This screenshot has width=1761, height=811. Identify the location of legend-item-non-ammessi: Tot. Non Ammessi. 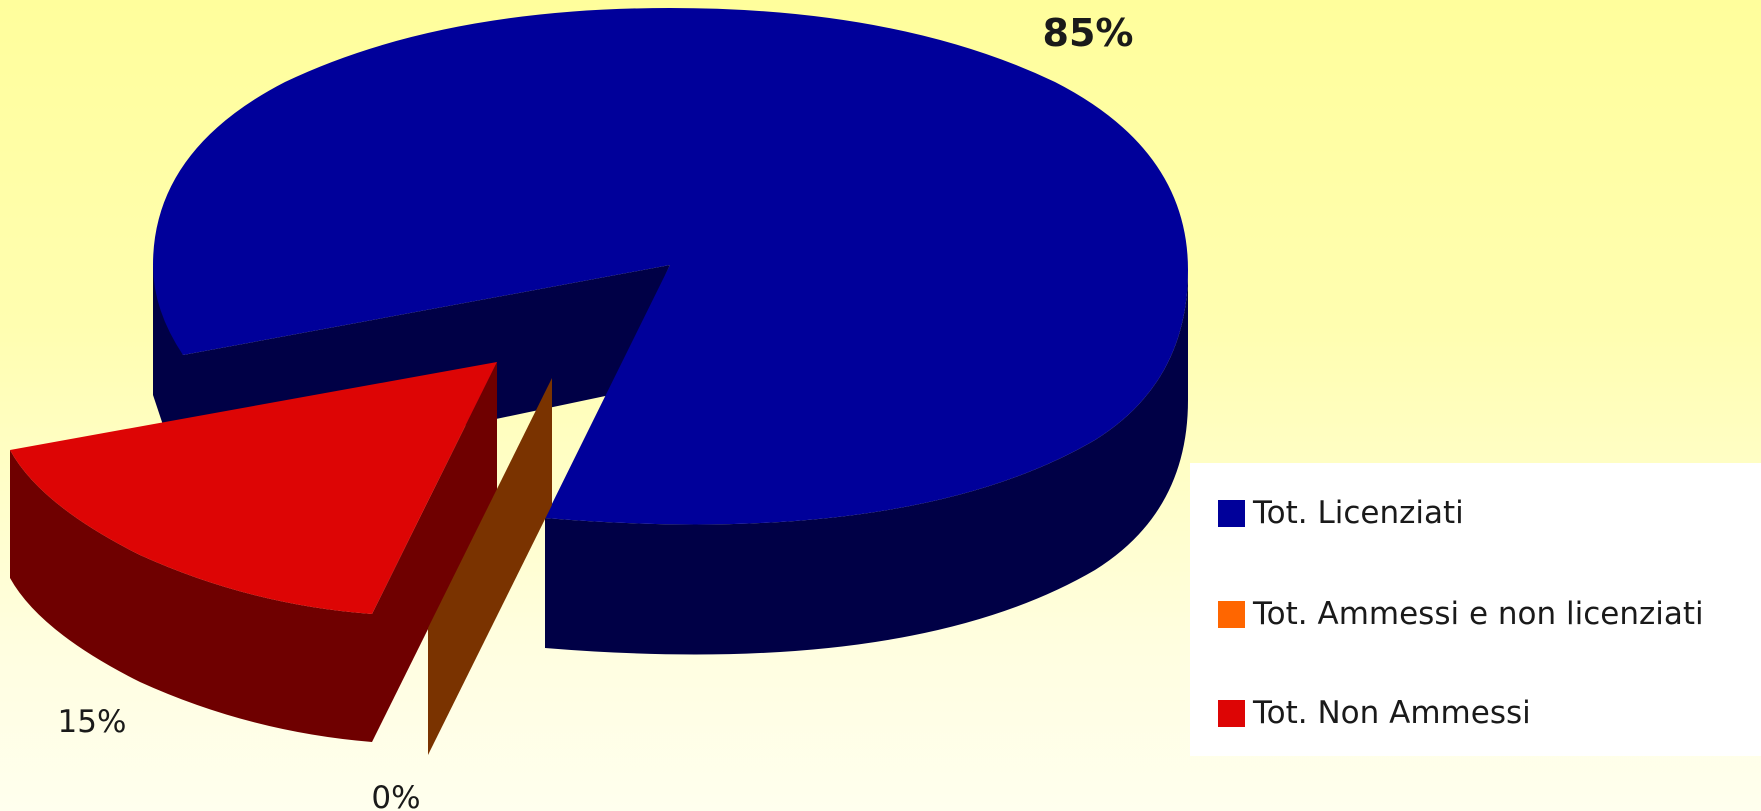
(1374, 713).